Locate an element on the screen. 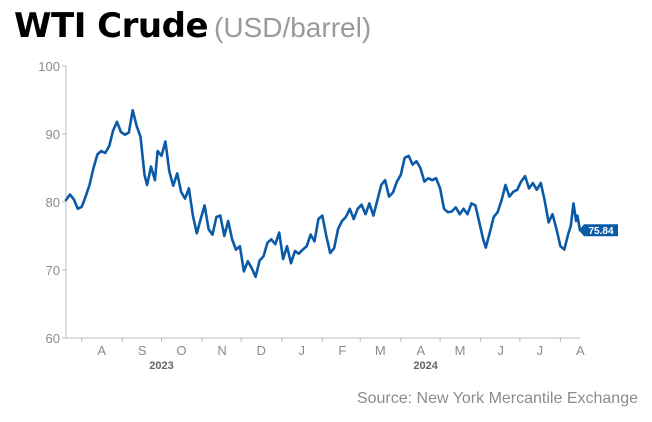 The height and width of the screenshot is (422, 652). y-tick-label: 80 is located at coordinates (53, 202).